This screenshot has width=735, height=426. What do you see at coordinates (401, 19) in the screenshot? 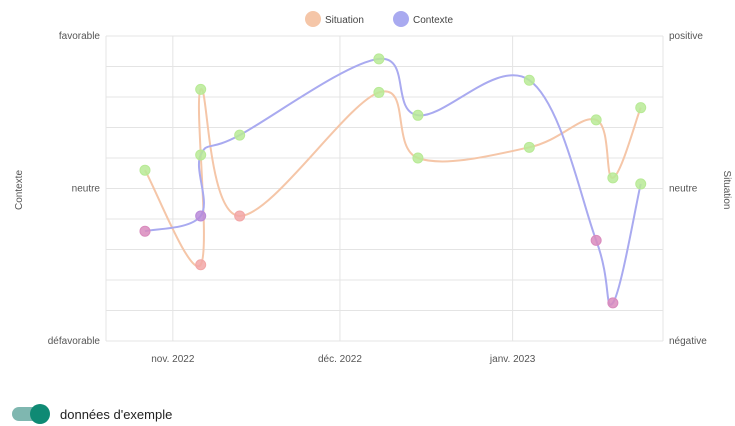
I see `legend-swatch-contexte` at bounding box center [401, 19].